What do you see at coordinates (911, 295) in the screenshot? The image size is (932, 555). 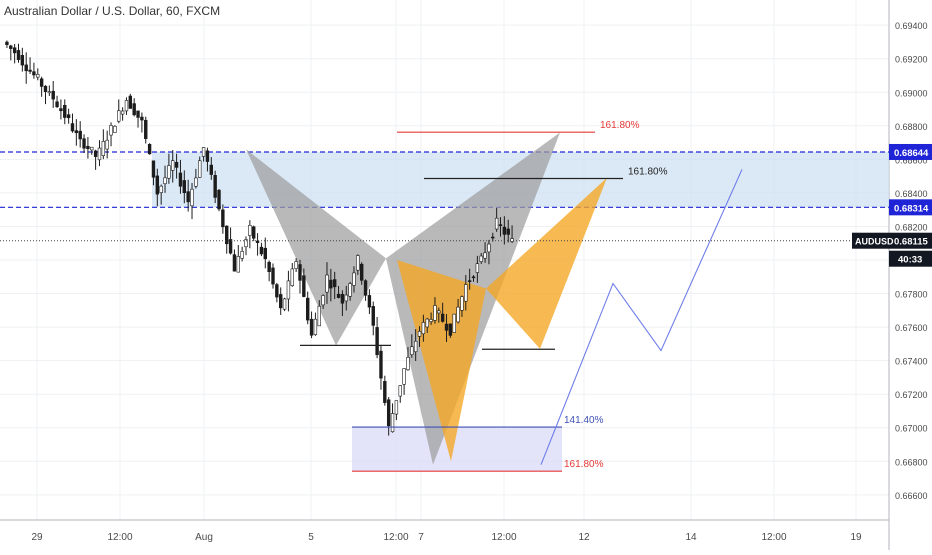 I see `y-tick-label: 0.67800` at bounding box center [911, 295].